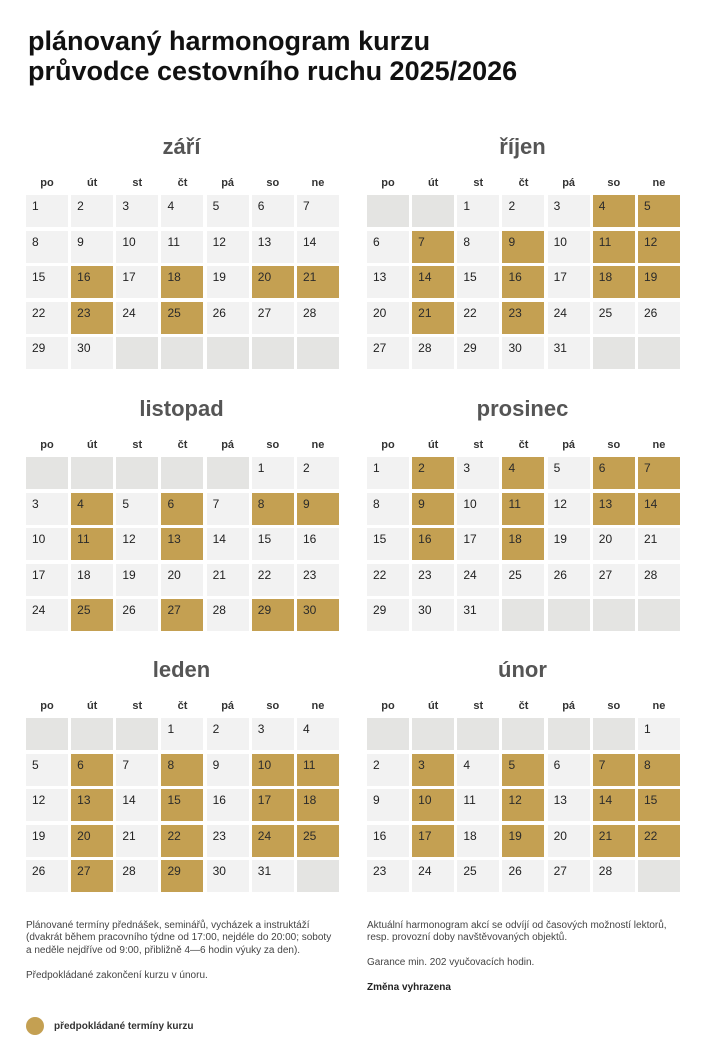 Image resolution: width=726 pixels, height=1062 pixels. I want to click on course-day-cell: 19, so click(658, 282).